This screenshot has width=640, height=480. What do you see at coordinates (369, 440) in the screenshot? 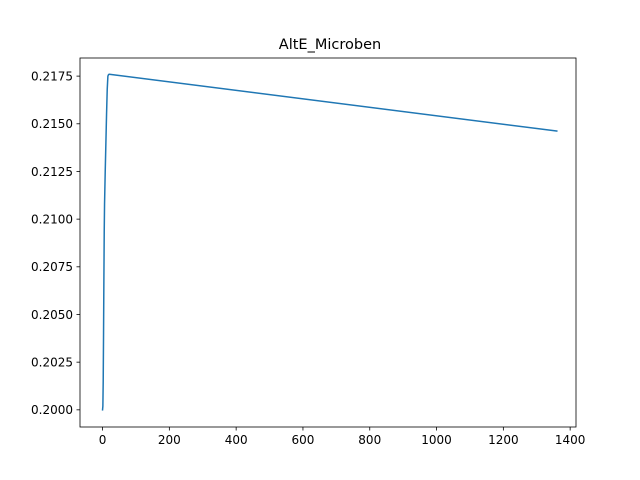
I see `x-tick-label: 800` at bounding box center [369, 440].